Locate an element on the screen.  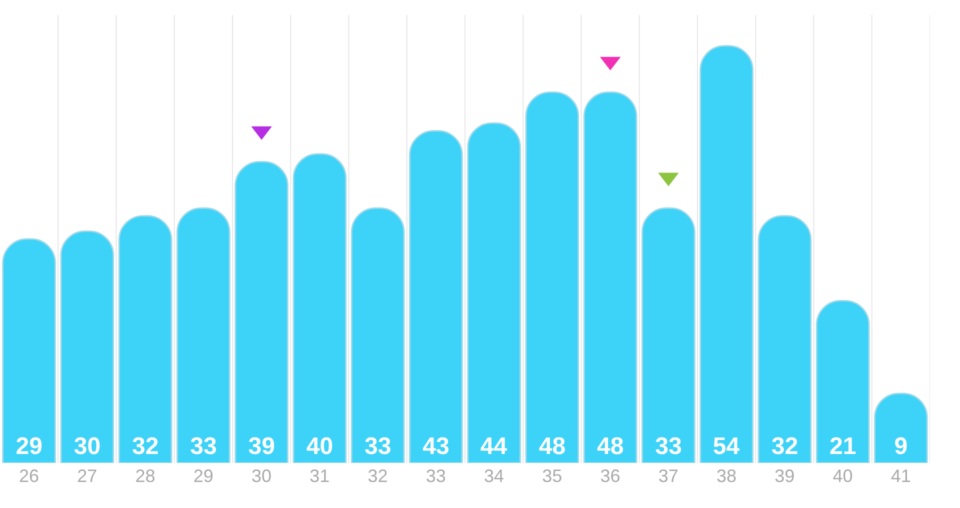
x-tick-label: 39 is located at coordinates (784, 476).